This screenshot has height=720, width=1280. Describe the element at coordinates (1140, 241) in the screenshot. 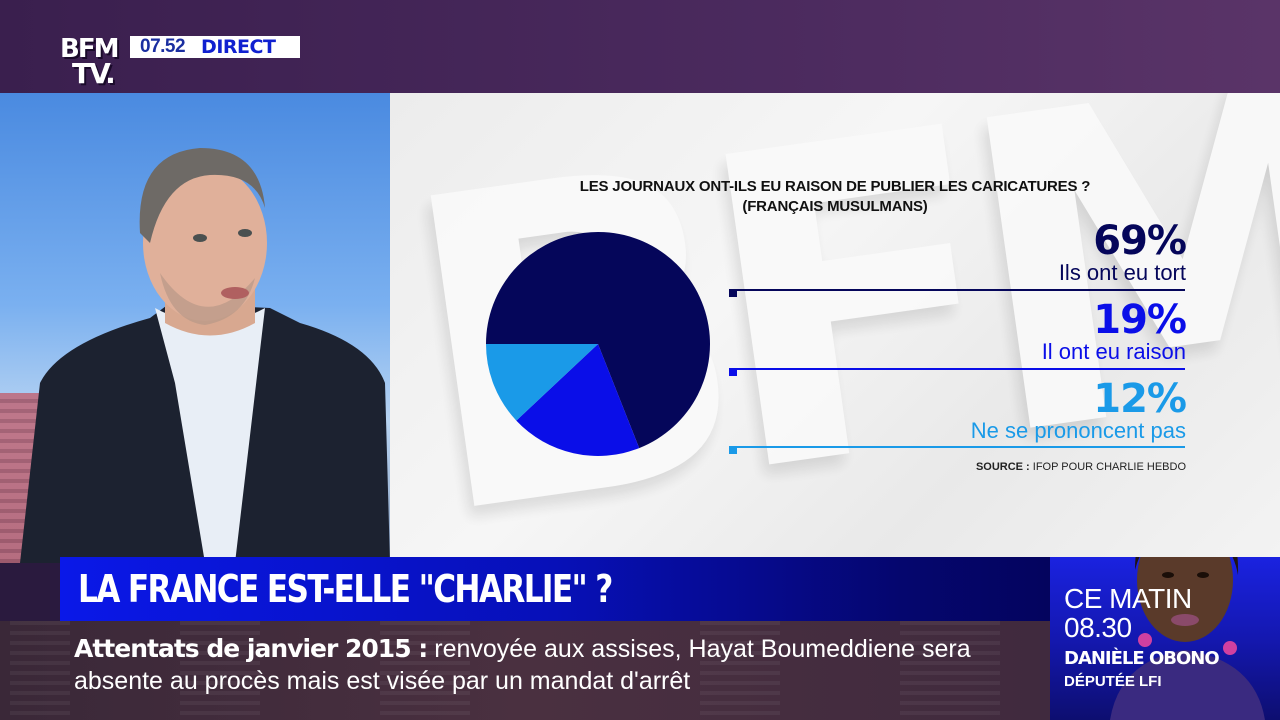

I see `legend-pct-tort: 69%` at that location.